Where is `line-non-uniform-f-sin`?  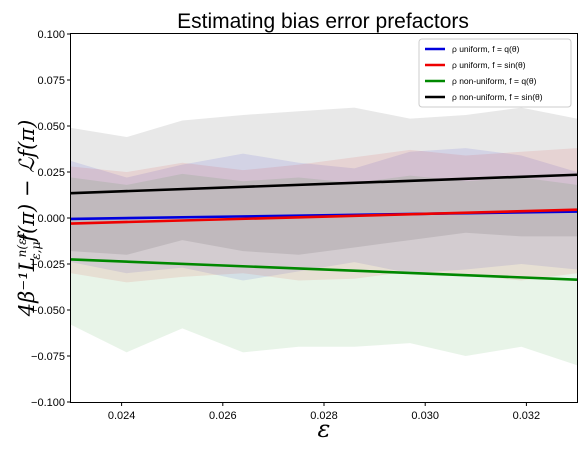 line-non-uniform-f-sin is located at coordinates (324, 184).